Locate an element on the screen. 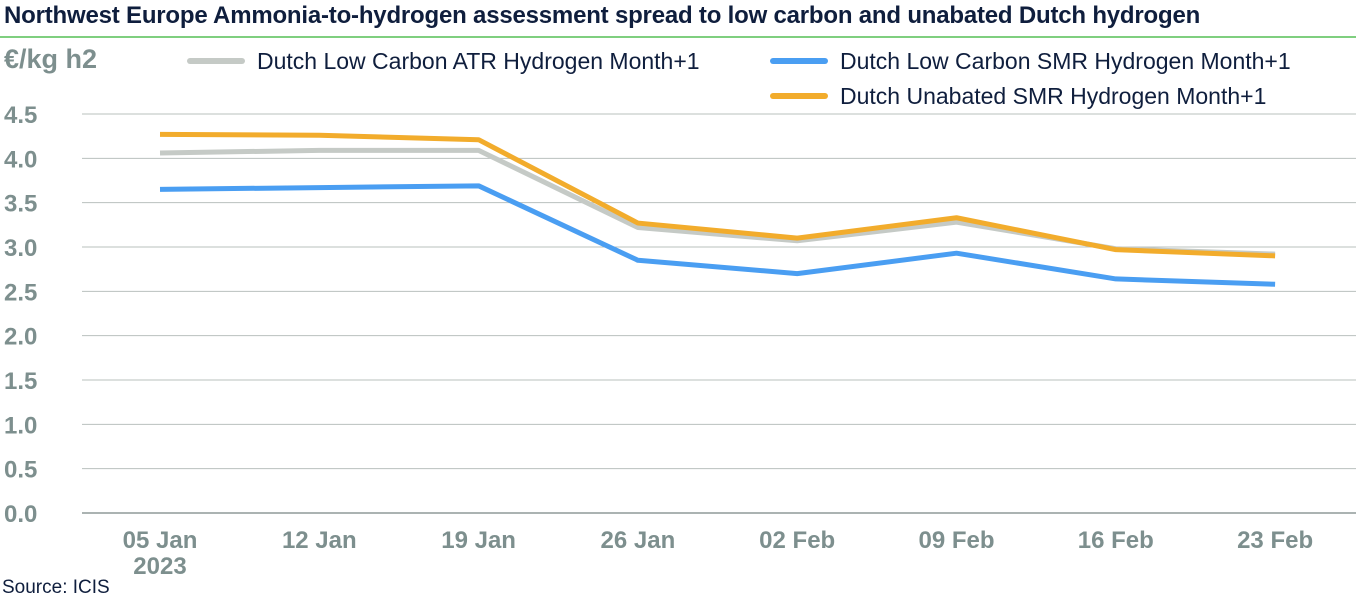 This screenshot has height=601, width=1356. x-tick-label-line: 09 Feb is located at coordinates (956, 540).